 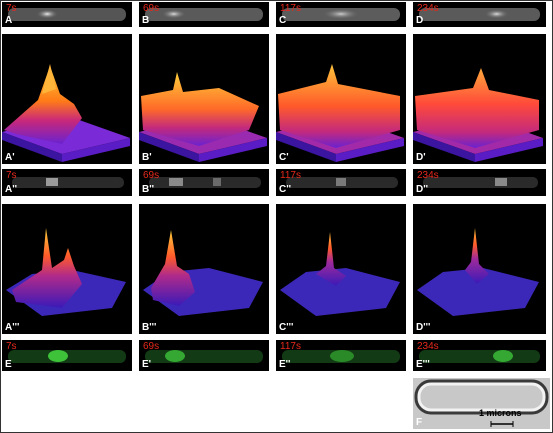 I want to click on panel-label: C'', so click(x=285, y=189).